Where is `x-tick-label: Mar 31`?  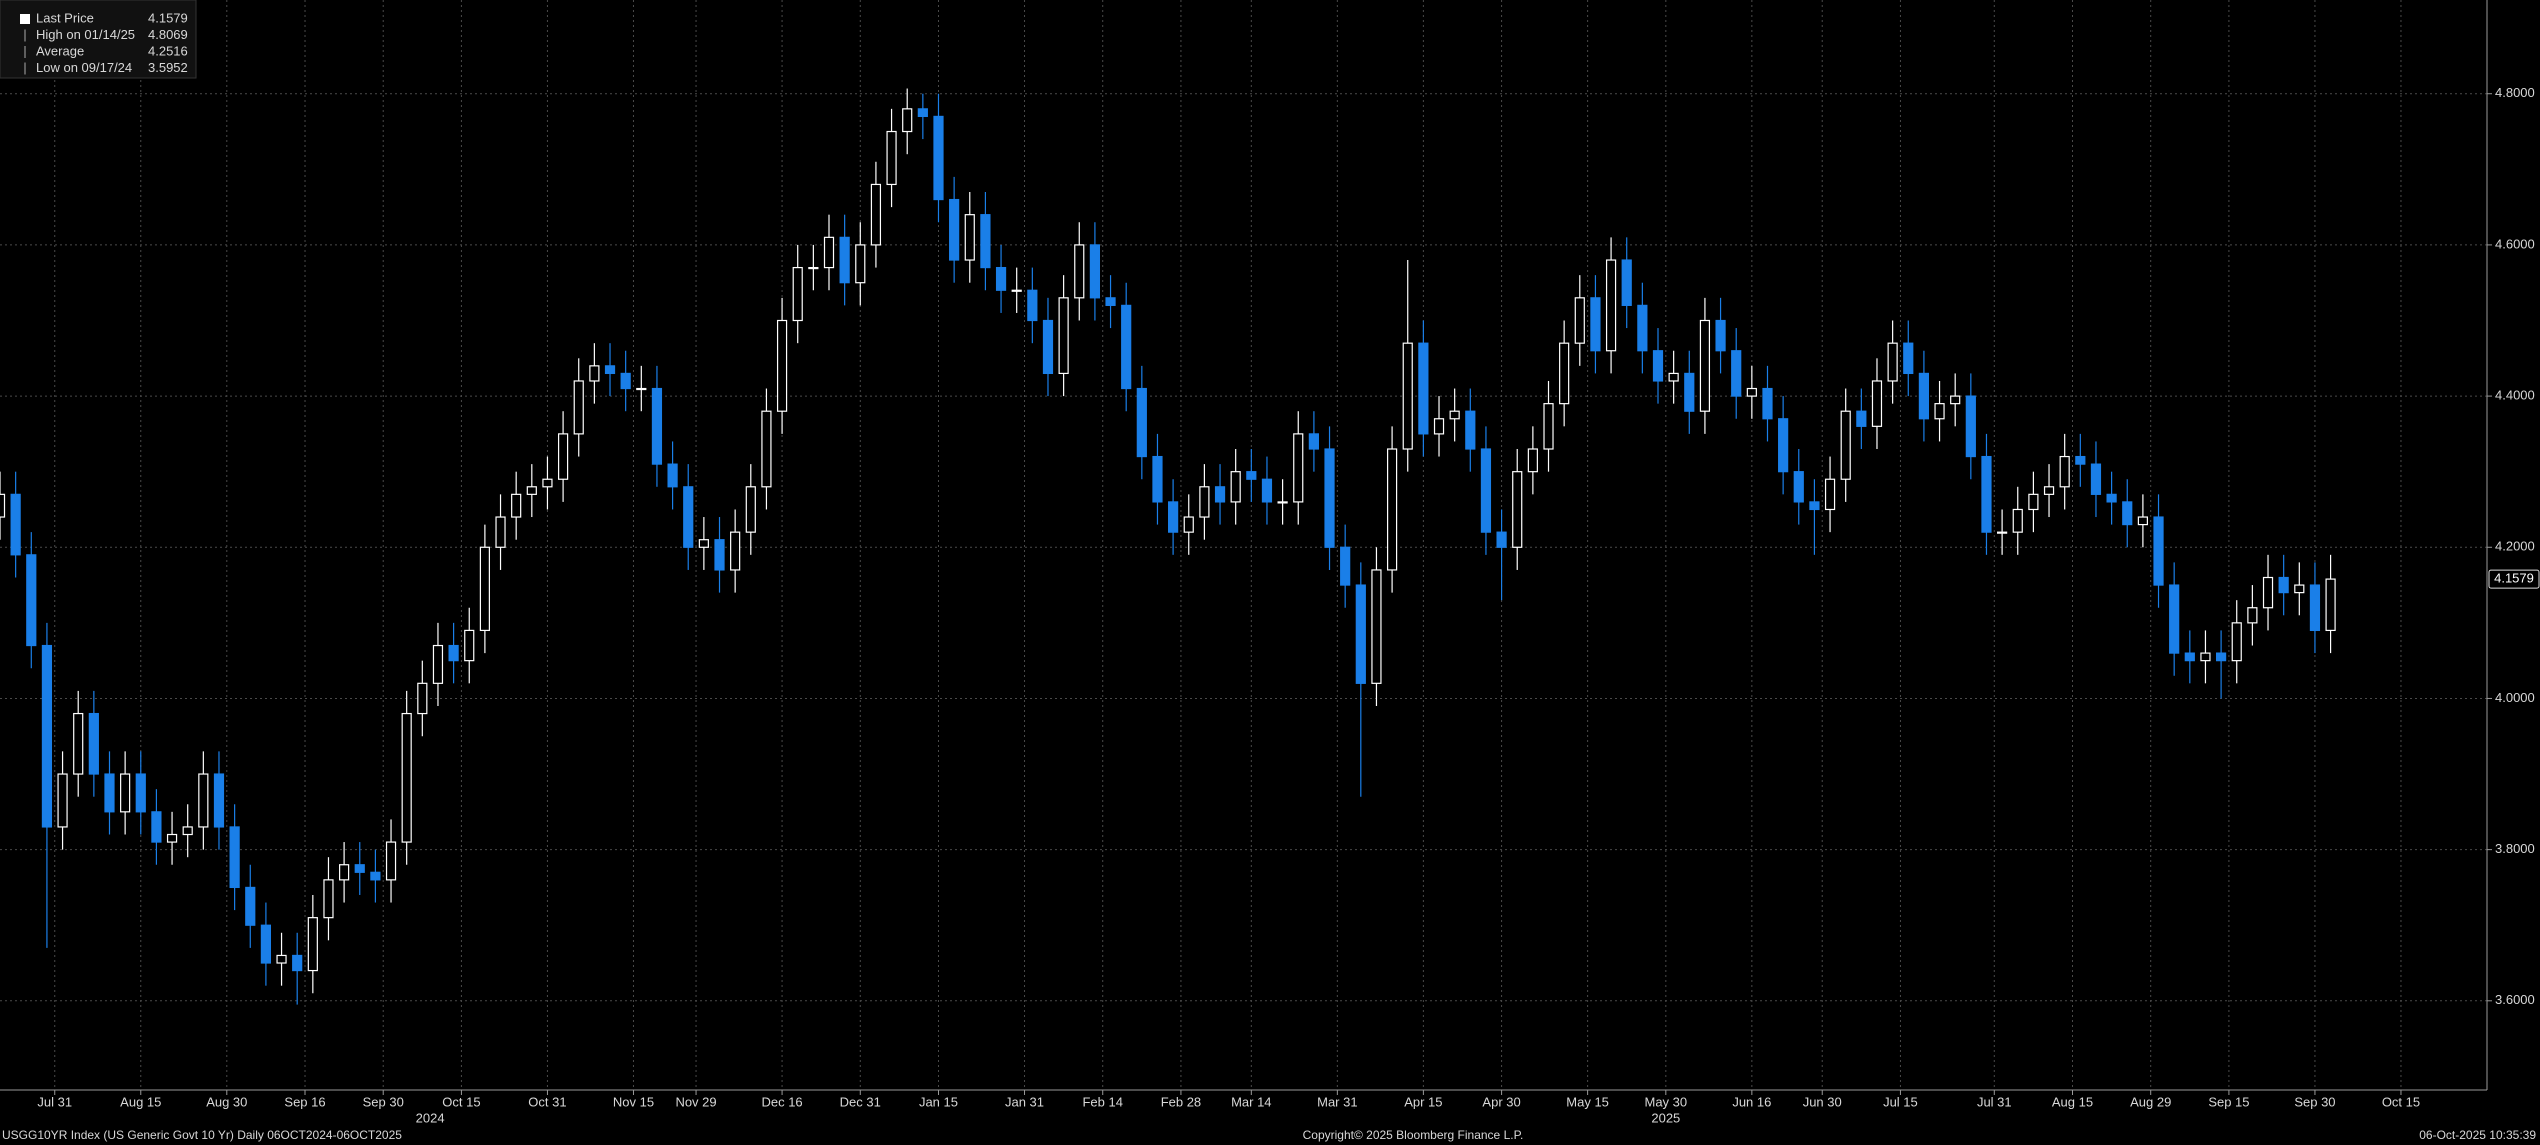
x-tick-label: Mar 31 is located at coordinates (1337, 1101).